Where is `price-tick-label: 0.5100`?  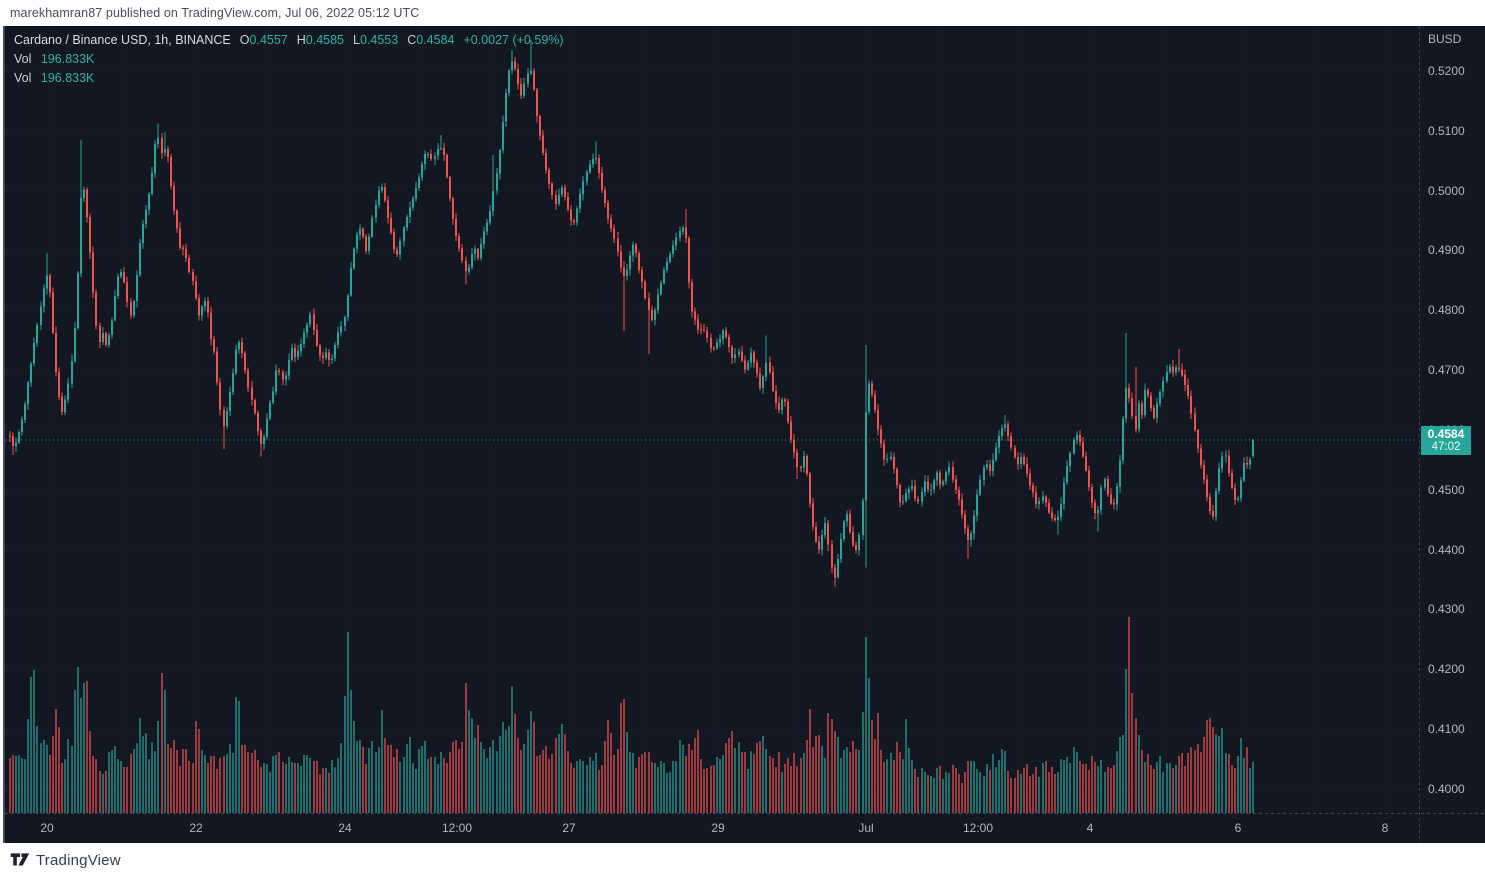 price-tick-label: 0.5100 is located at coordinates (1446, 130).